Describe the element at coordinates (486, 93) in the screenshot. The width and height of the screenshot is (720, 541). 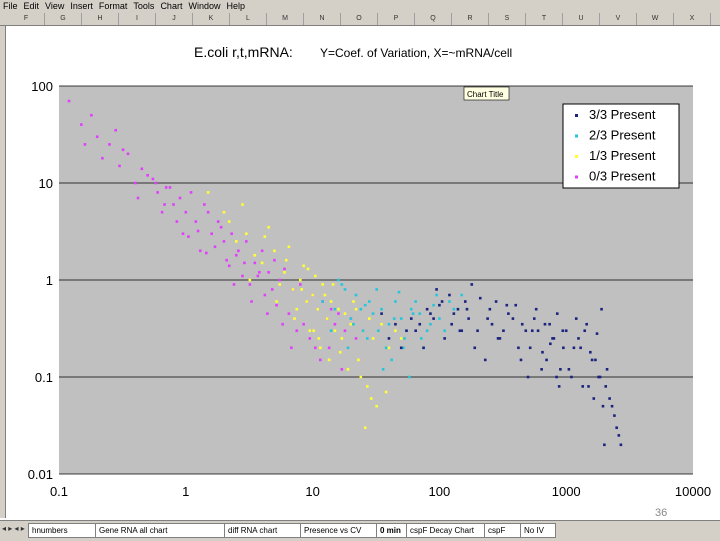
I see `chart-title-tooltip: Chart Title` at that location.